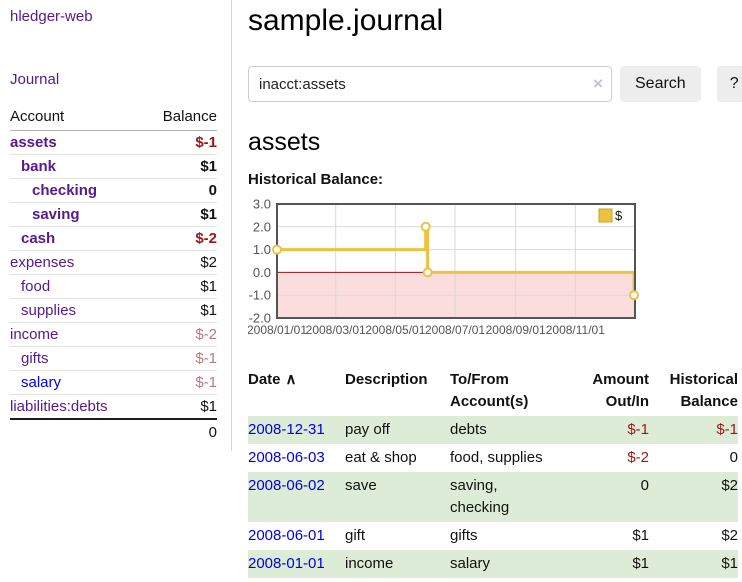  What do you see at coordinates (113, 311) in the screenshot?
I see `account-row: supplies $1` at bounding box center [113, 311].